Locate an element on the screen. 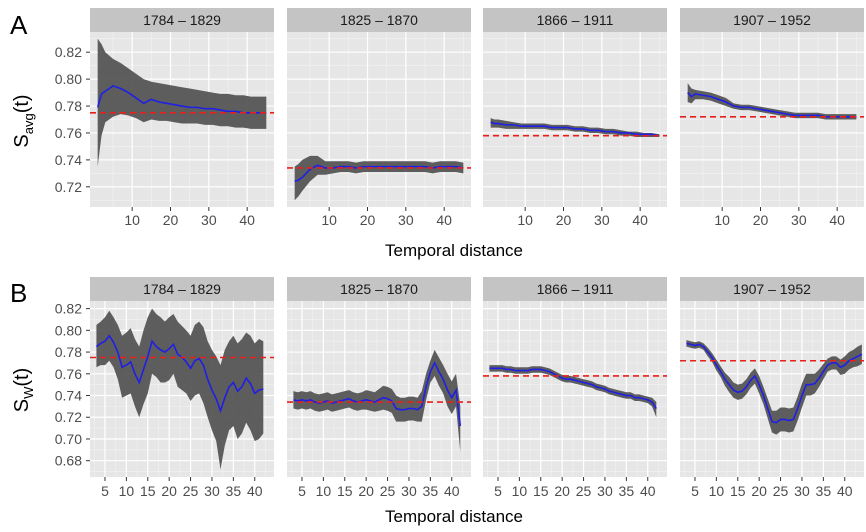 The image size is (866, 532). y-tick-label: 0.70 is located at coordinates (68, 439).